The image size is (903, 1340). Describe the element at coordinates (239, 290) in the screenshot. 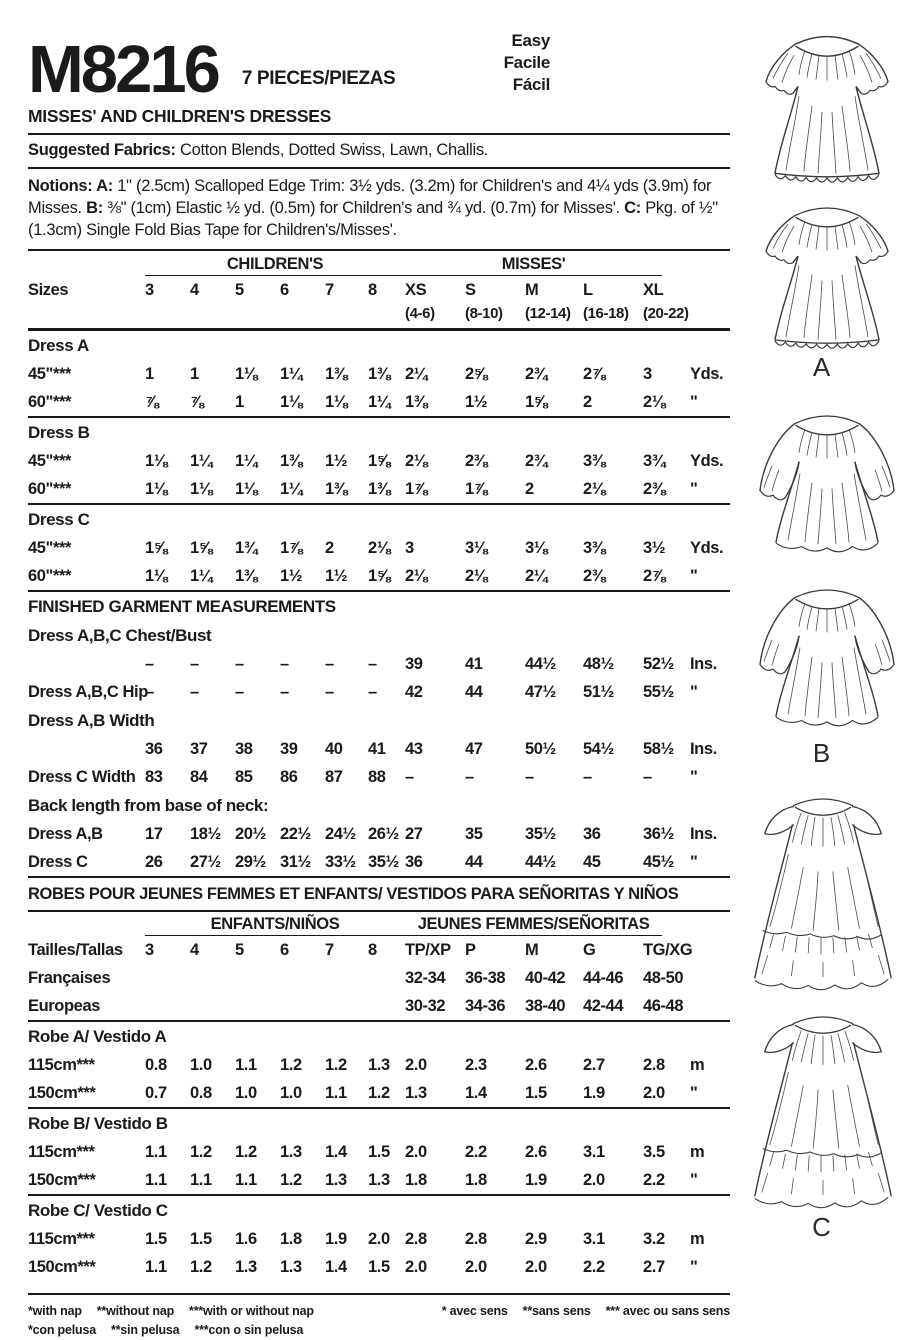

I see `size-cell: 5` at that location.